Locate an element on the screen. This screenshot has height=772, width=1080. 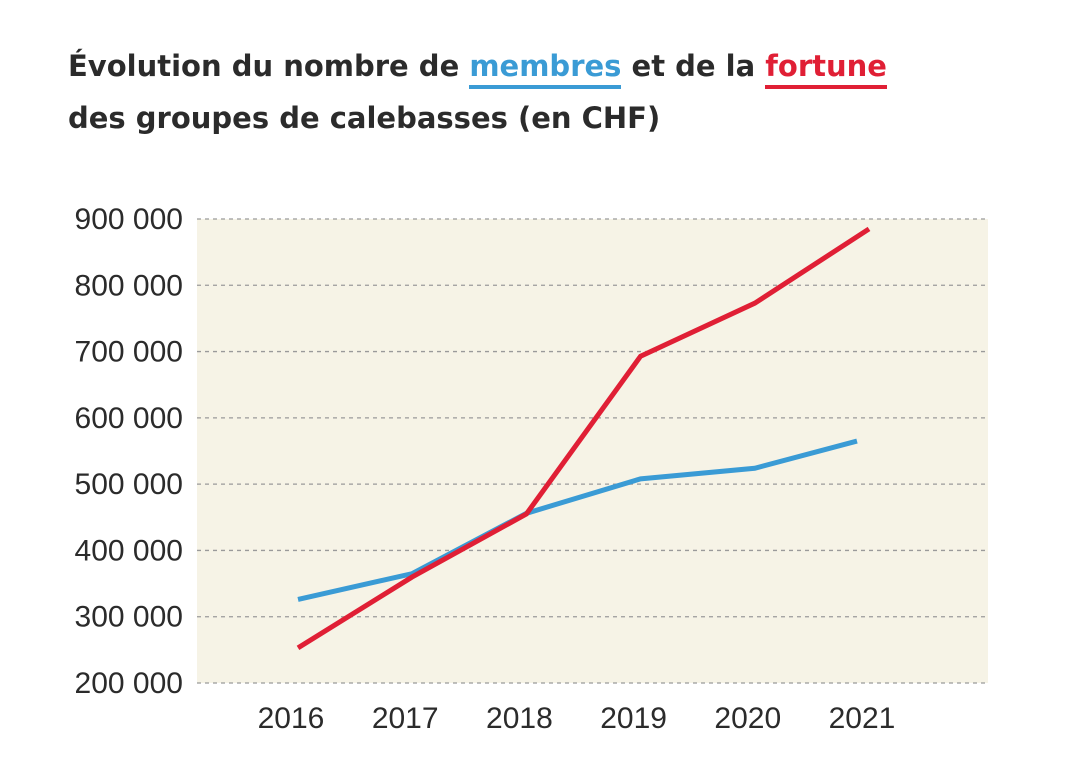
x-axis-ticks: 2016 2017 2018 2019 2020 2021 is located at coordinates (577, 718).